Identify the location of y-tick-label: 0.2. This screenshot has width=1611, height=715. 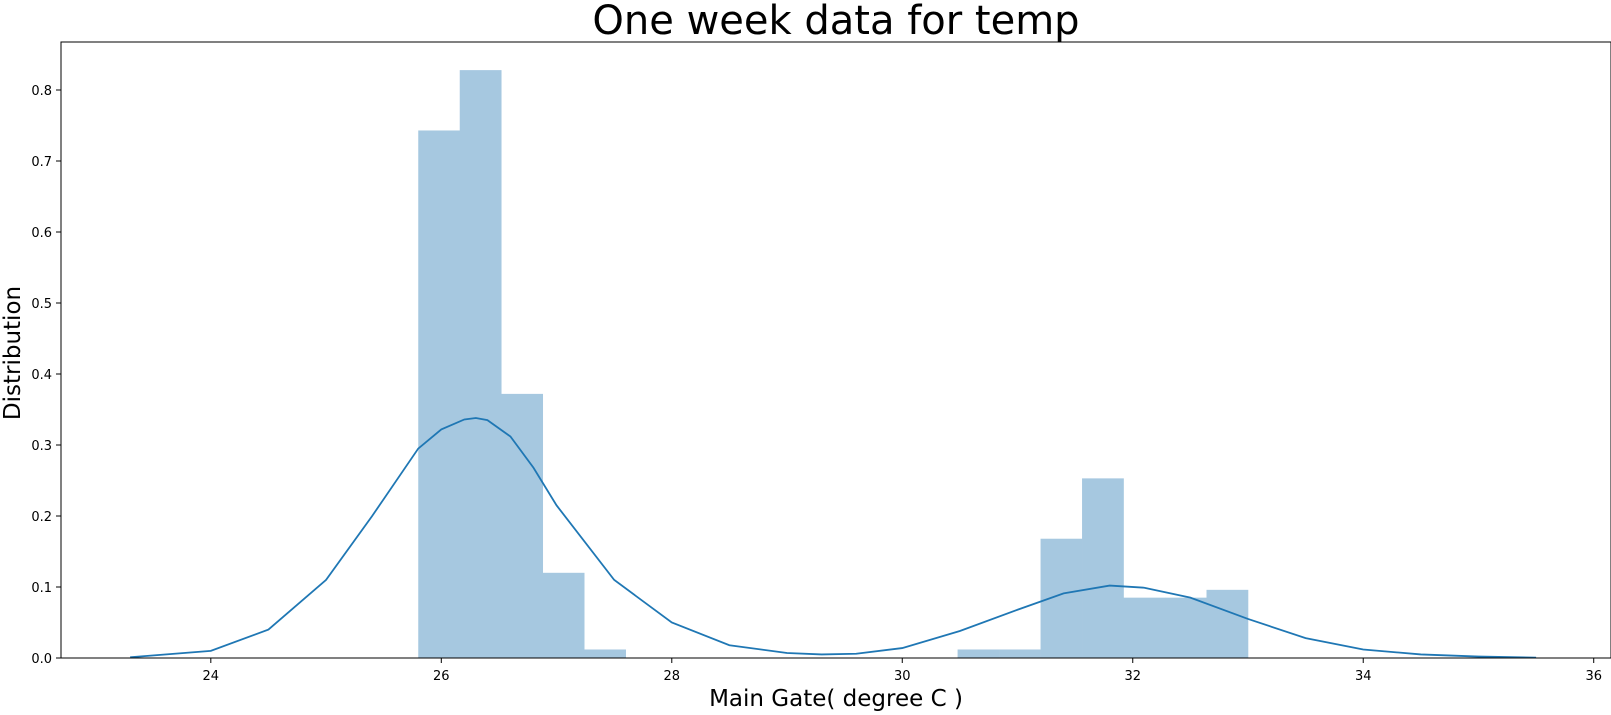
(41, 517).